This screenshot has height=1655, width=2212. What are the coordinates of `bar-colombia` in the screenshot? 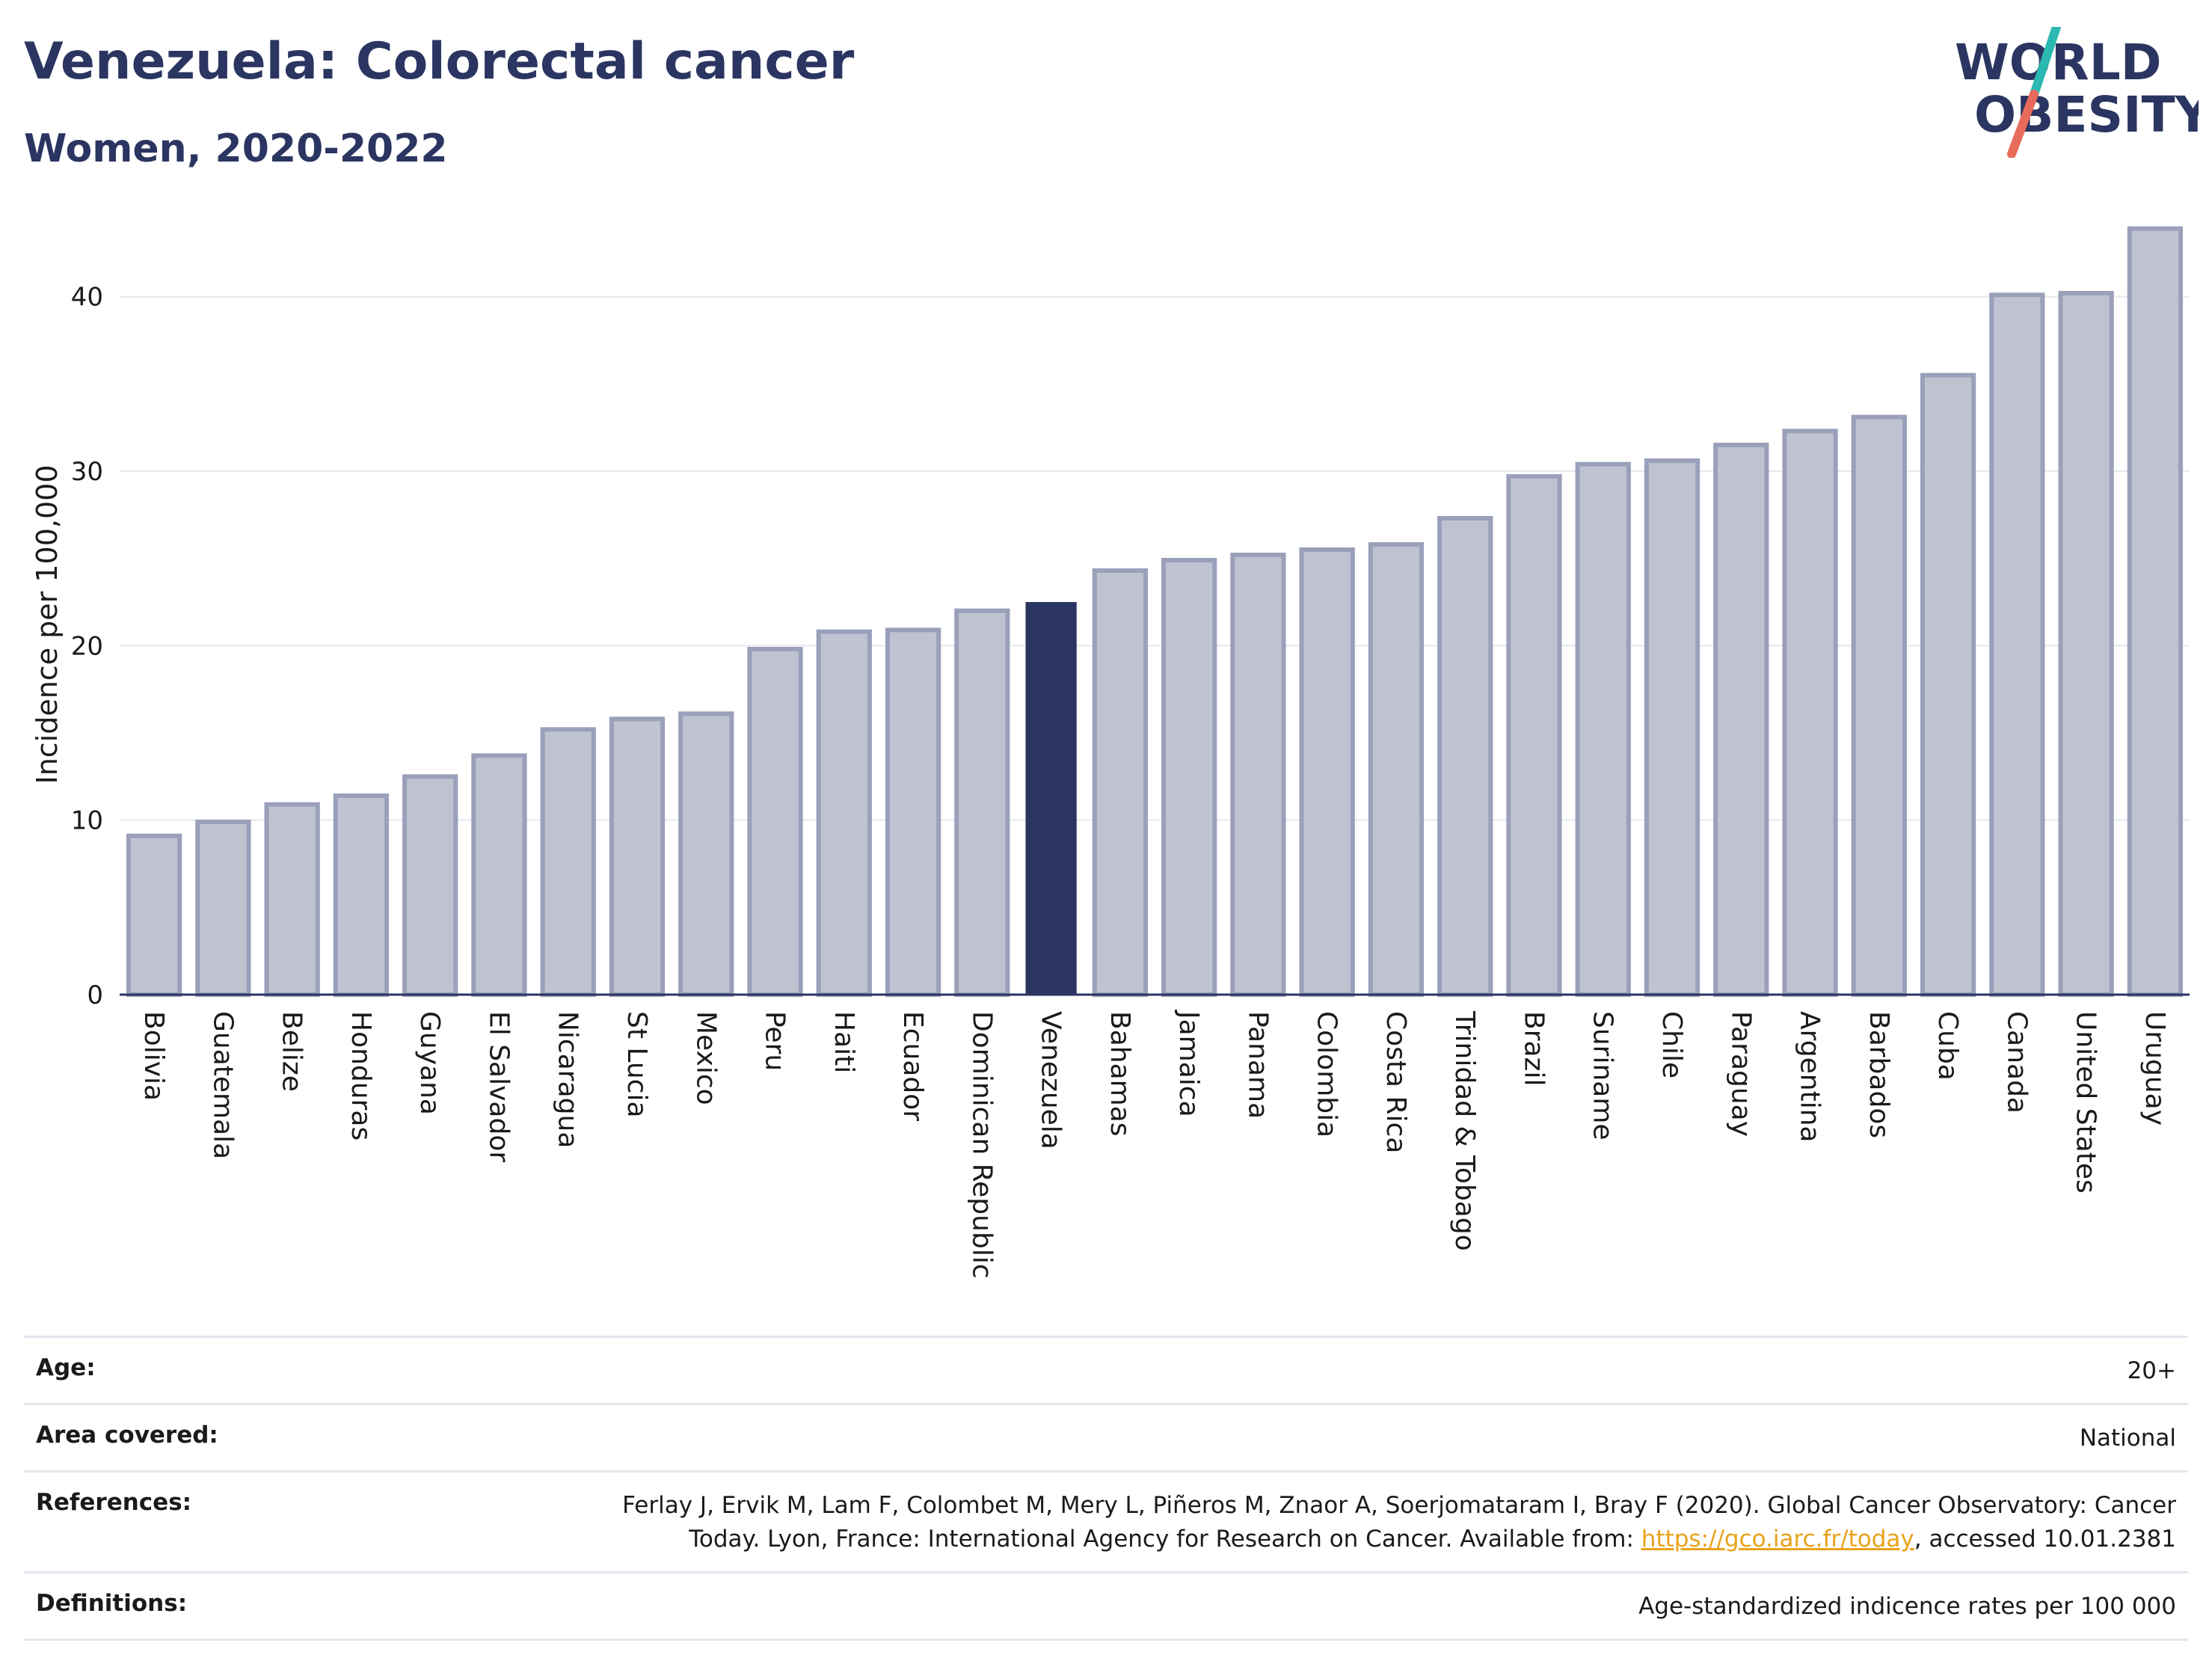 It's located at (1327, 772).